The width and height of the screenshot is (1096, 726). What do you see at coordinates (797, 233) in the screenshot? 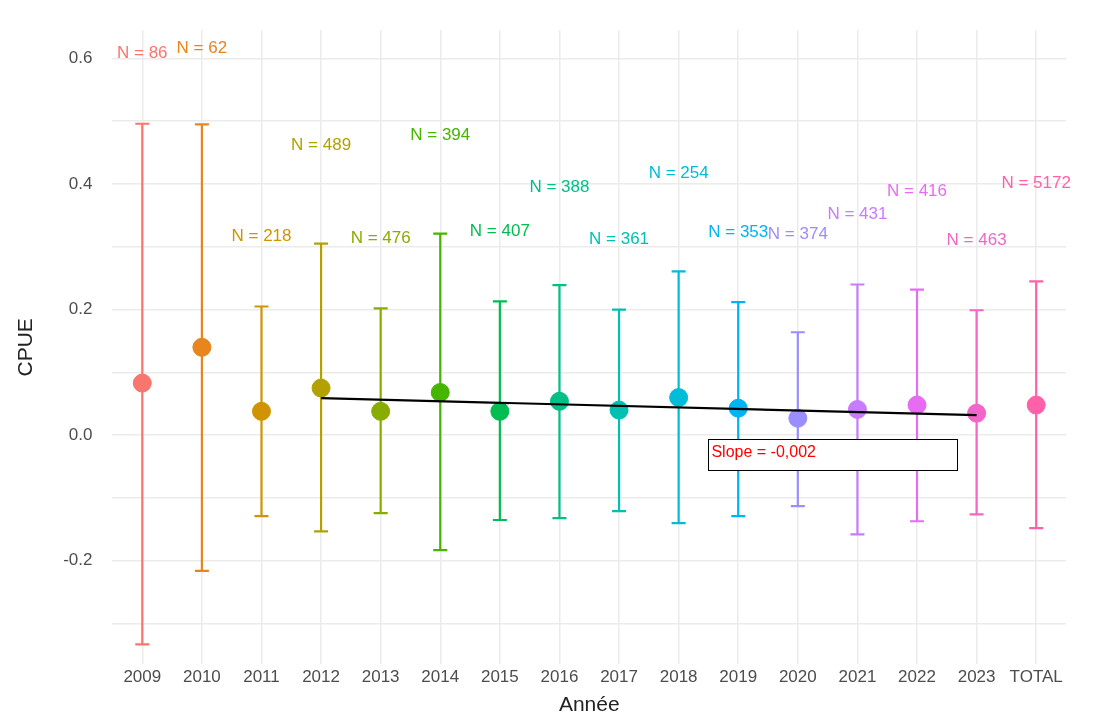
I see `annotation: N = 374` at bounding box center [797, 233].